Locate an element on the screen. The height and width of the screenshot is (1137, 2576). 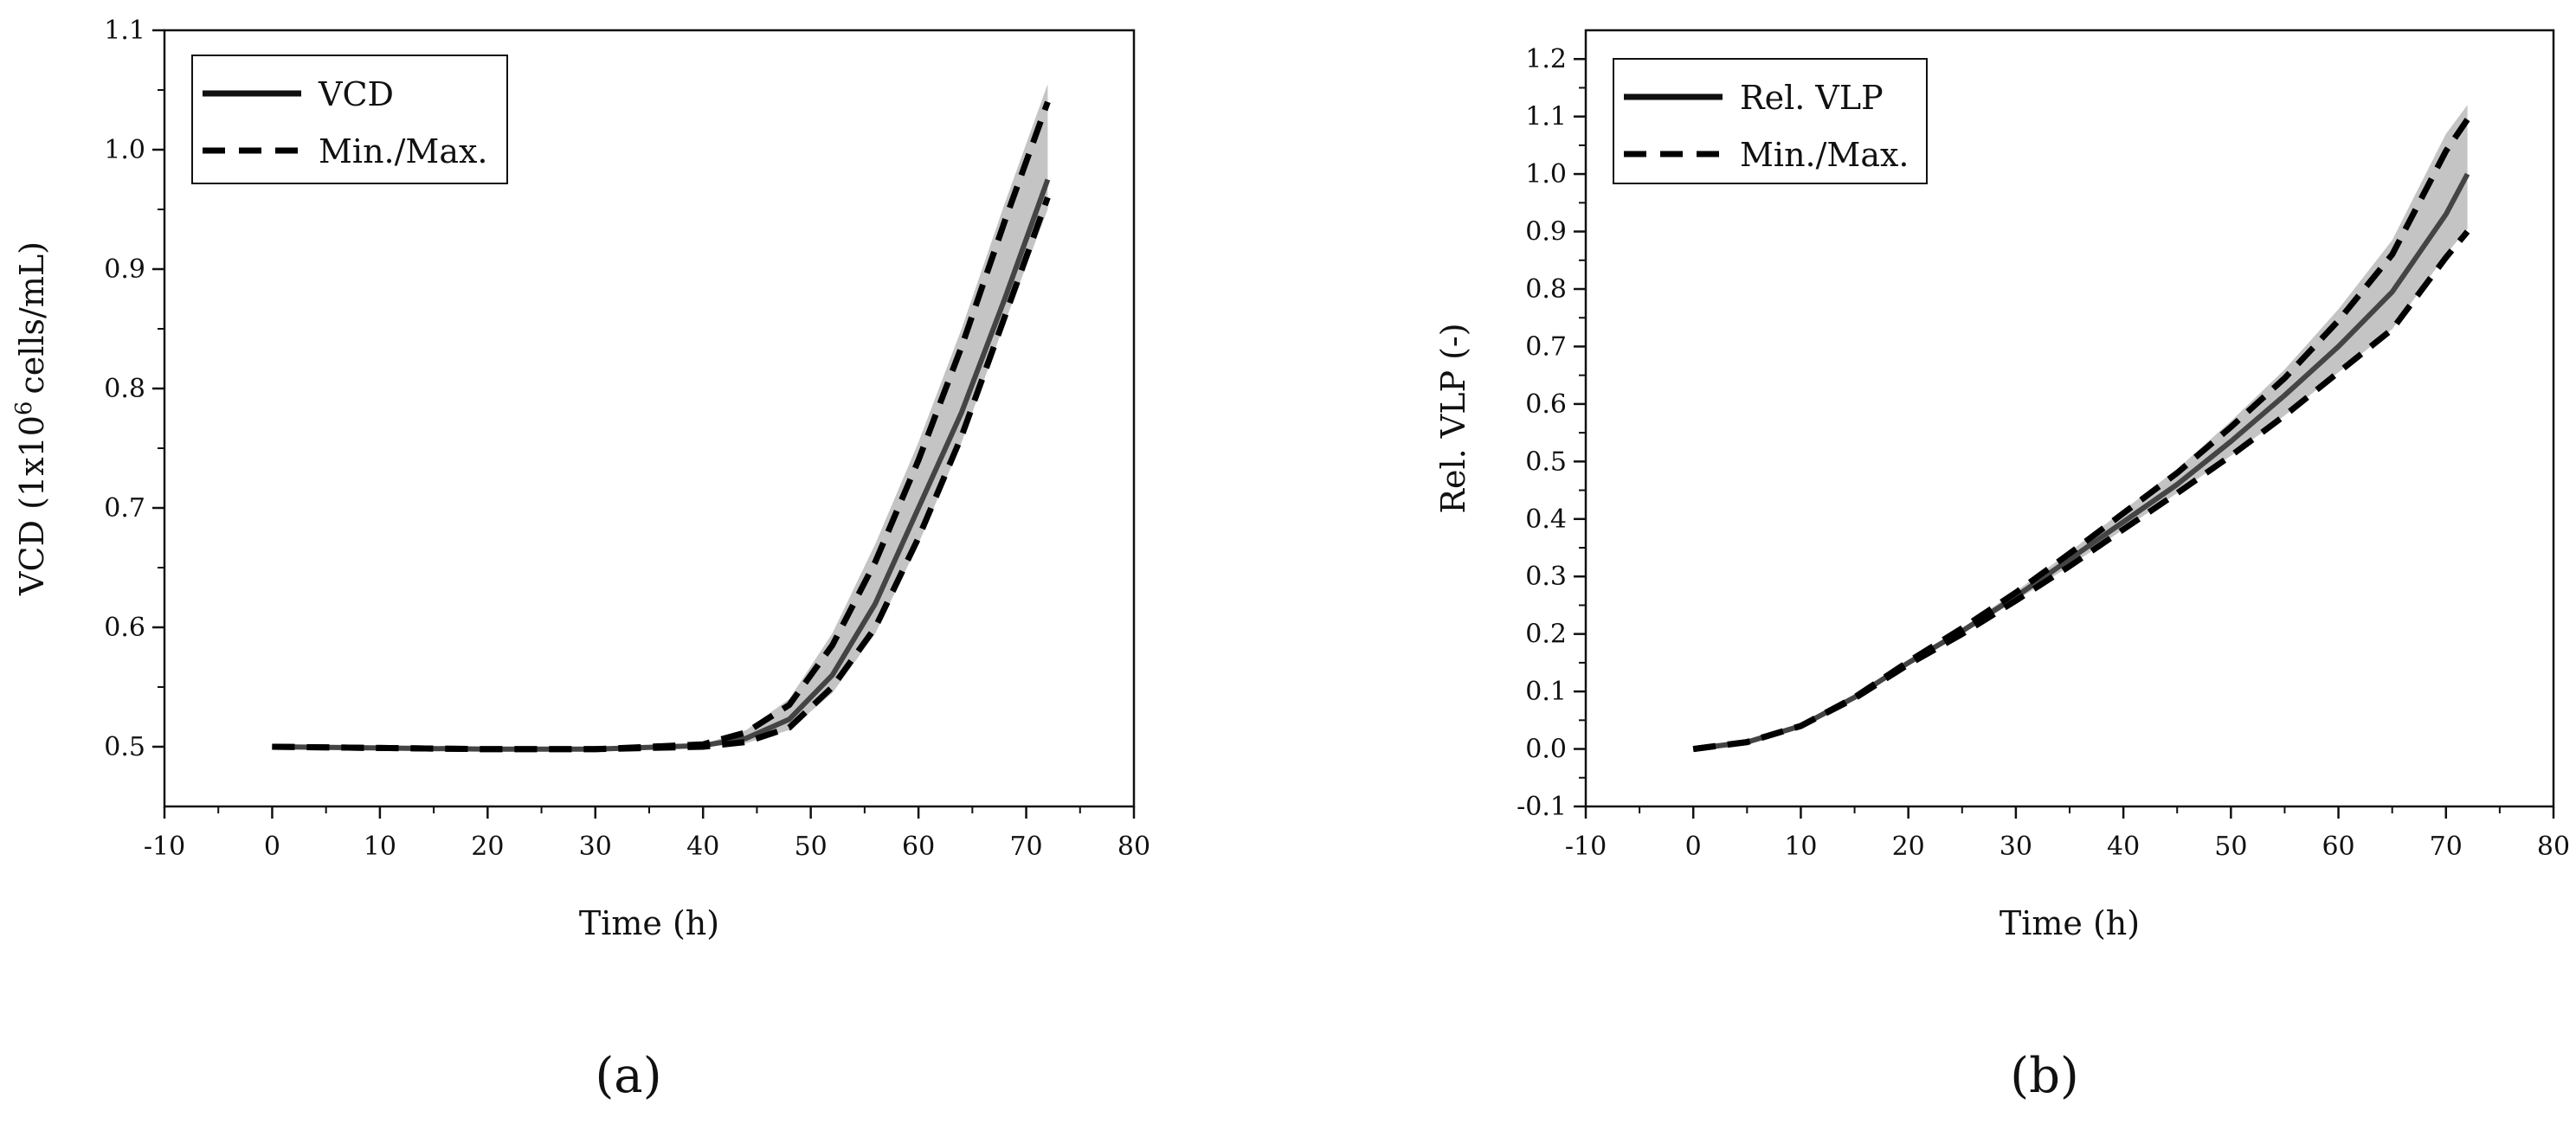
y-axis-label-unit: cells/mL) is located at coordinates (32, 317).